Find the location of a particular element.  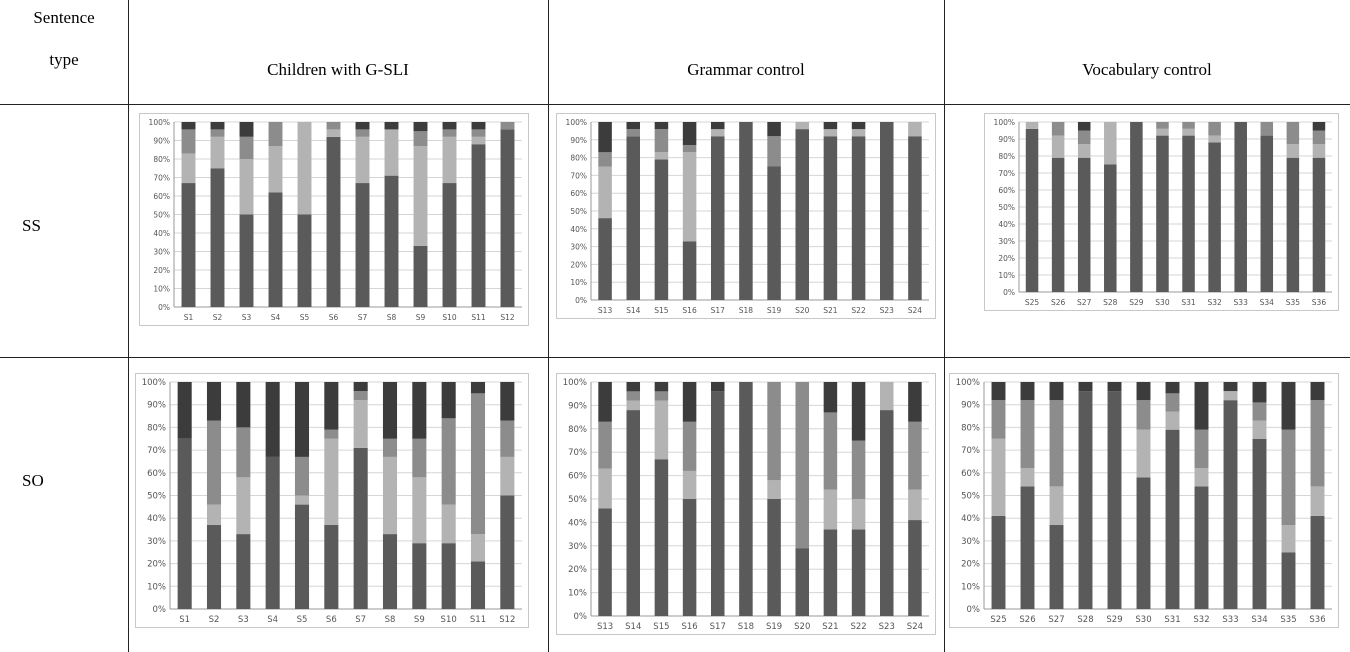

y-tick-label: 30% is located at coordinates (156, 542).